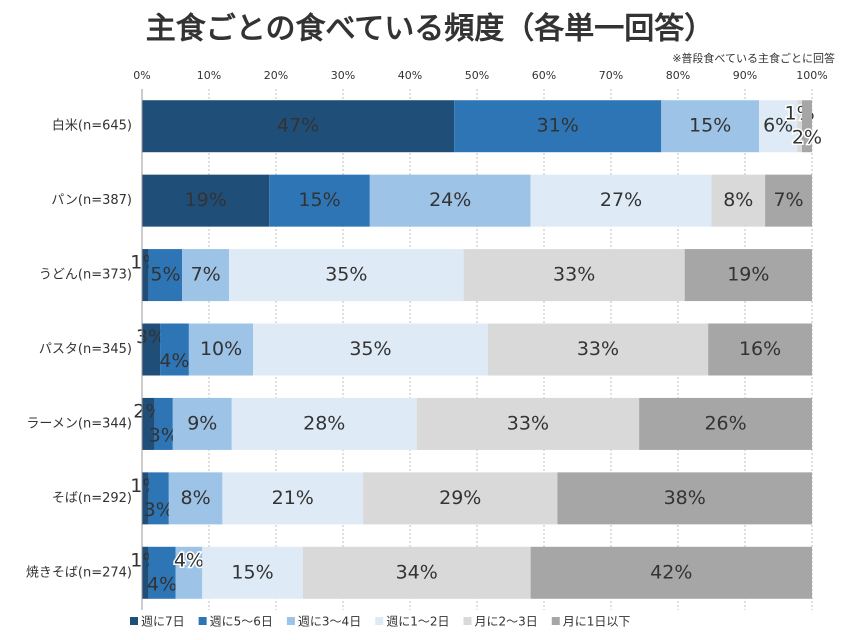 The height and width of the screenshot is (640, 853). I want to click on value-label: 26%, so click(725, 423).